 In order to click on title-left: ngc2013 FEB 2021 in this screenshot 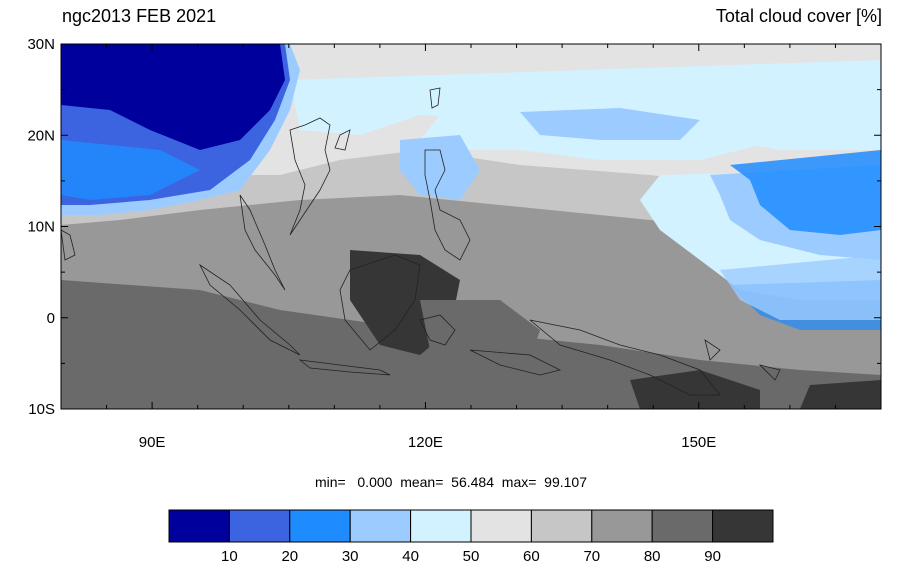, I will do `click(139, 16)`.